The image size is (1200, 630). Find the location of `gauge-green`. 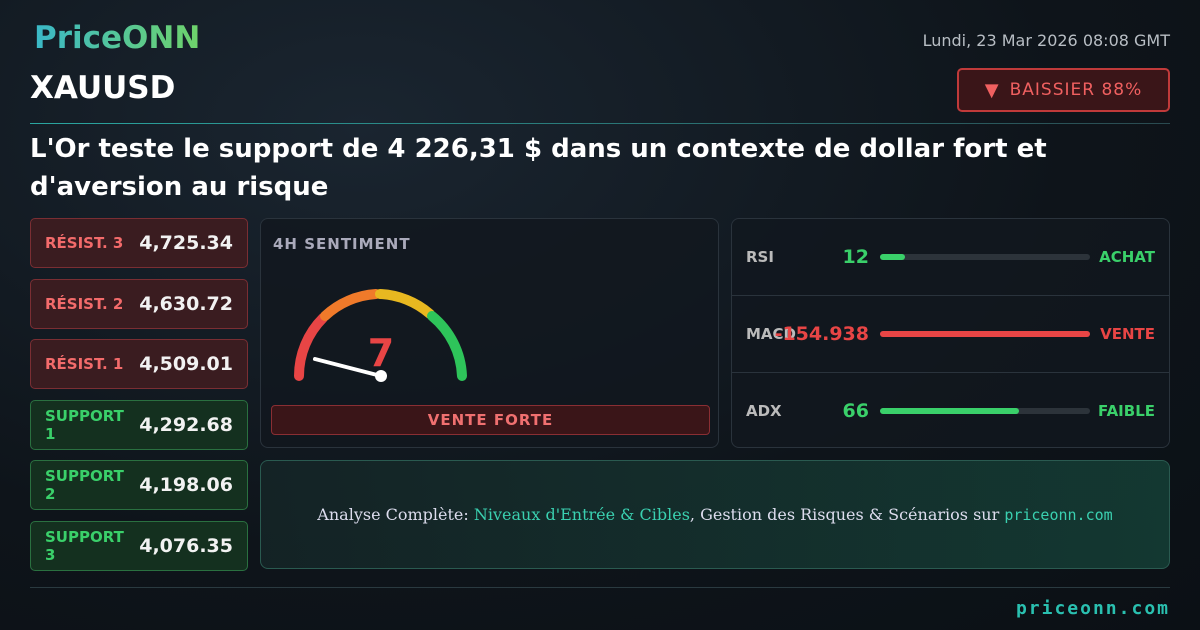

gauge-green is located at coordinates (447, 346).